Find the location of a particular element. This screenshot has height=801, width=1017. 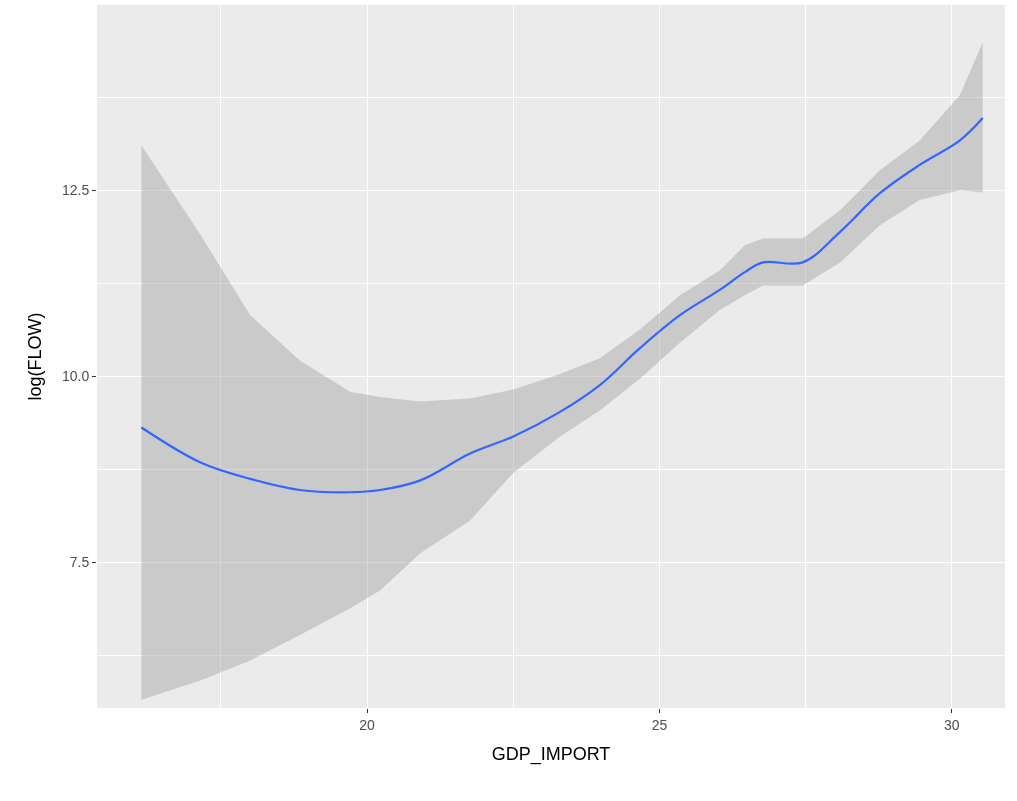

y-tick-label: 10.0 is located at coordinates (75, 376).